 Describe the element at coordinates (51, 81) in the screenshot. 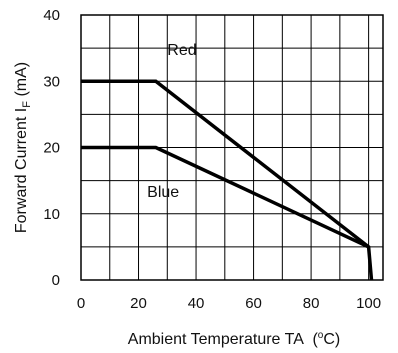

I see `y-tick-label: 30` at that location.